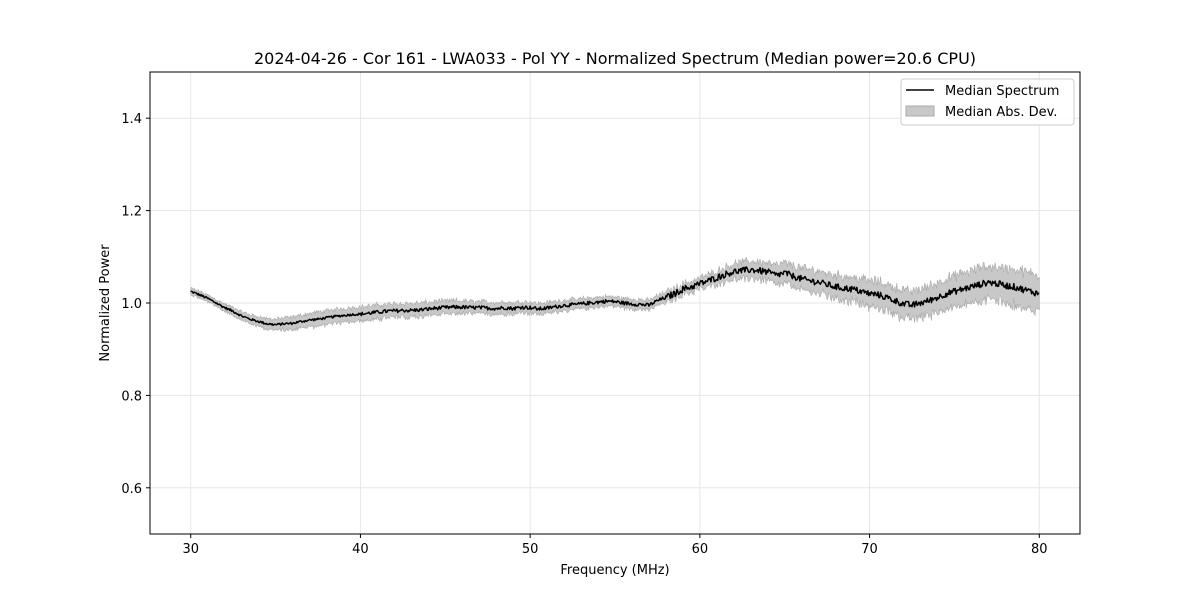  What do you see at coordinates (131, 119) in the screenshot?
I see `y-tick-label: 1.4` at bounding box center [131, 119].